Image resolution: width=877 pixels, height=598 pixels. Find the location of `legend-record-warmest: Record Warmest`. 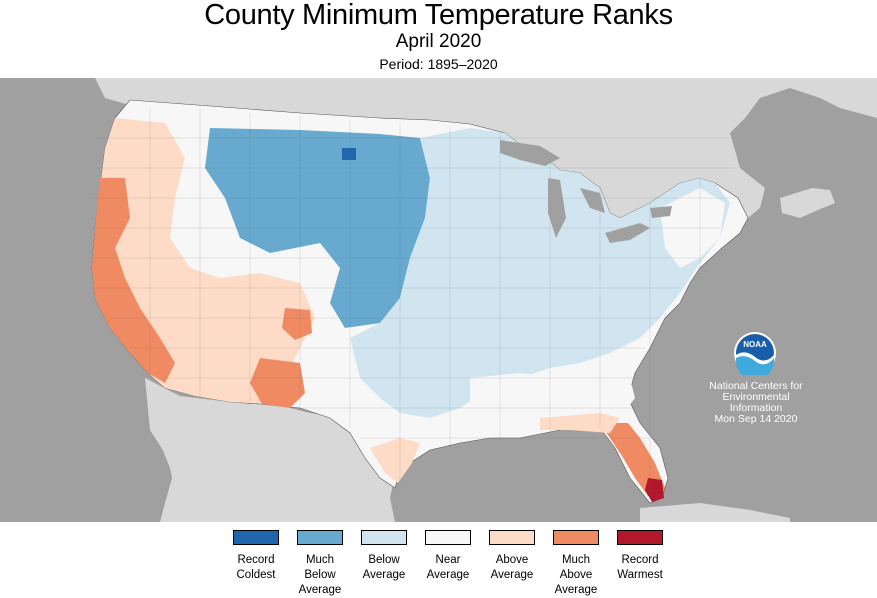

legend-record-warmest: Record Warmest is located at coordinates (640, 556).